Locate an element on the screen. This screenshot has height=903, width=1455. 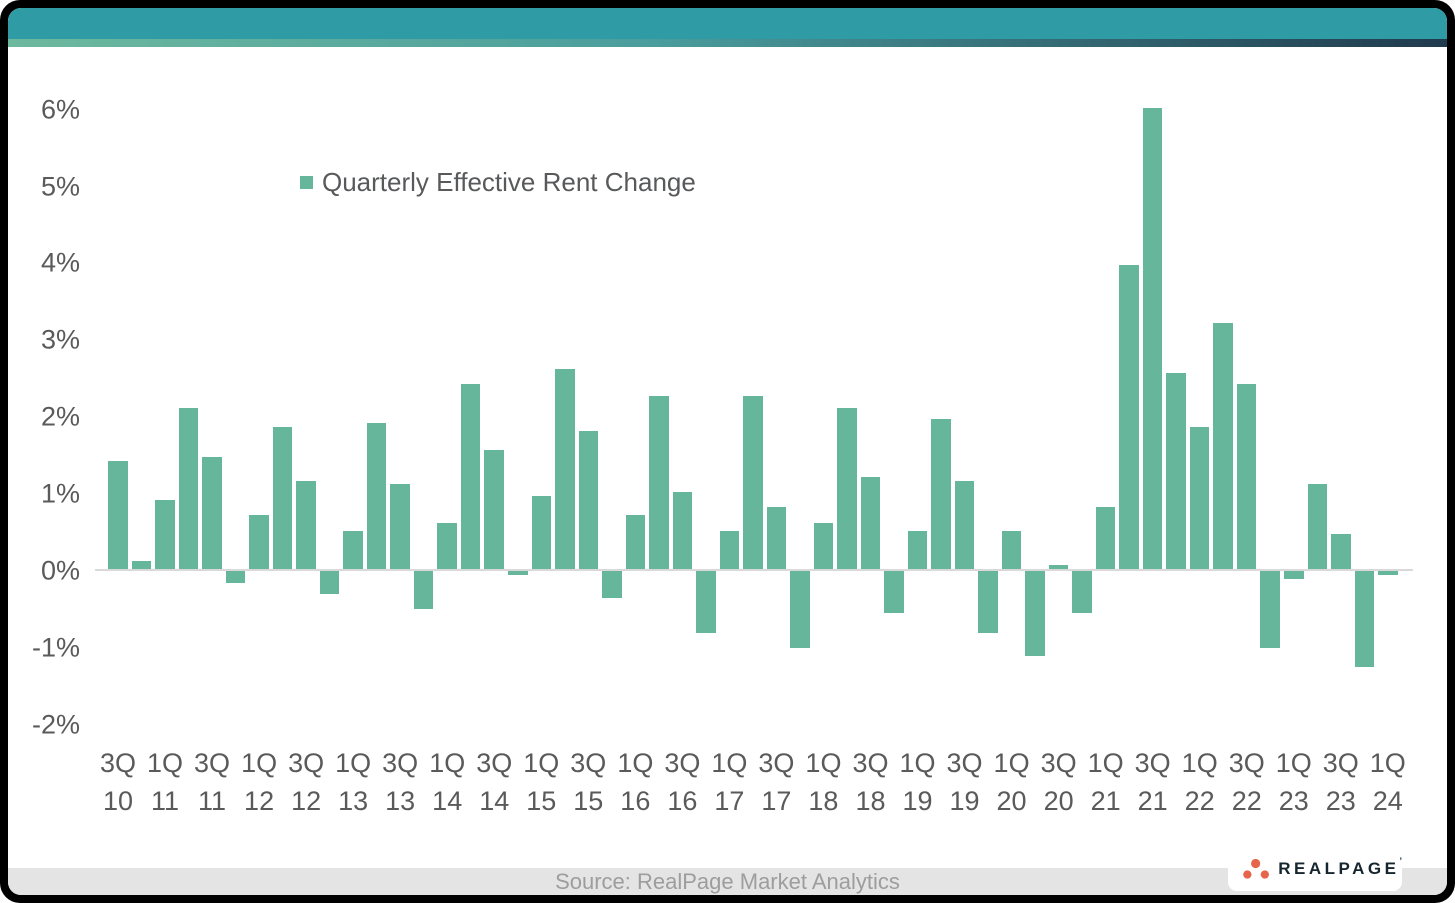
bar-2Q23 is located at coordinates (1317, 526).